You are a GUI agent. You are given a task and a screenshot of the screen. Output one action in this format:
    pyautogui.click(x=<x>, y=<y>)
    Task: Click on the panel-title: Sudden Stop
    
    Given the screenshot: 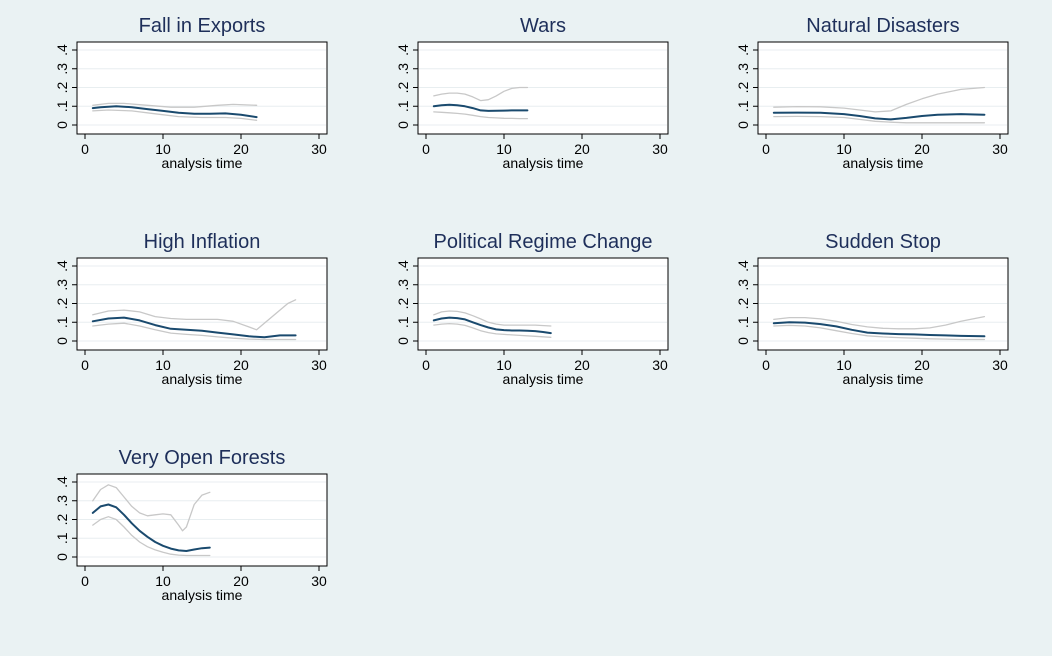 What is the action you would take?
    pyautogui.click(x=883, y=242)
    